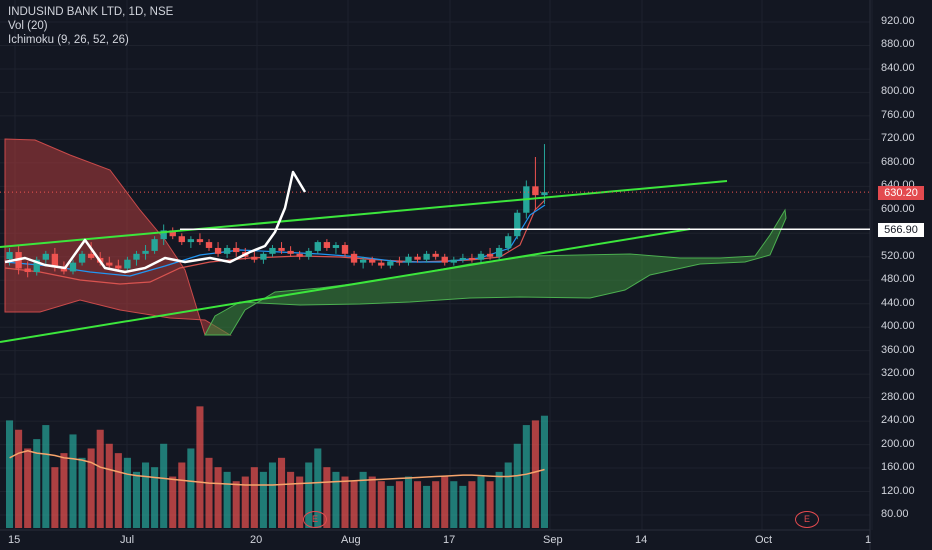  I want to click on y-tick-label: 280.00, so click(898, 396).